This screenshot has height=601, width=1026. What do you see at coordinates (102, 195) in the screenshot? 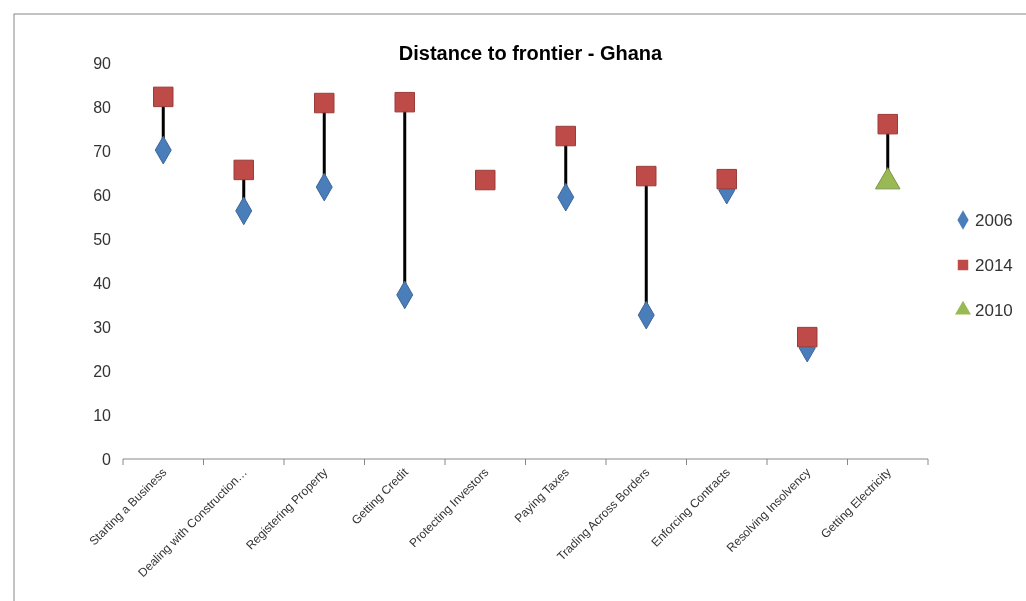
I see `y-tick-label: 60` at bounding box center [102, 195].